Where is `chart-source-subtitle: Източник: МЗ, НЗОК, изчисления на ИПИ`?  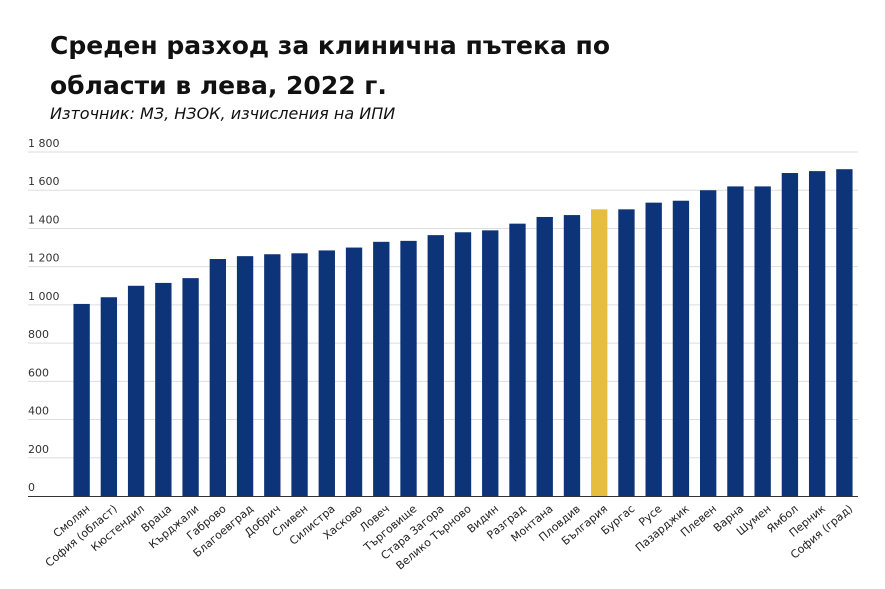 chart-source-subtitle: Източник: МЗ, НЗОК, изчисления на ИПИ is located at coordinates (223, 113).